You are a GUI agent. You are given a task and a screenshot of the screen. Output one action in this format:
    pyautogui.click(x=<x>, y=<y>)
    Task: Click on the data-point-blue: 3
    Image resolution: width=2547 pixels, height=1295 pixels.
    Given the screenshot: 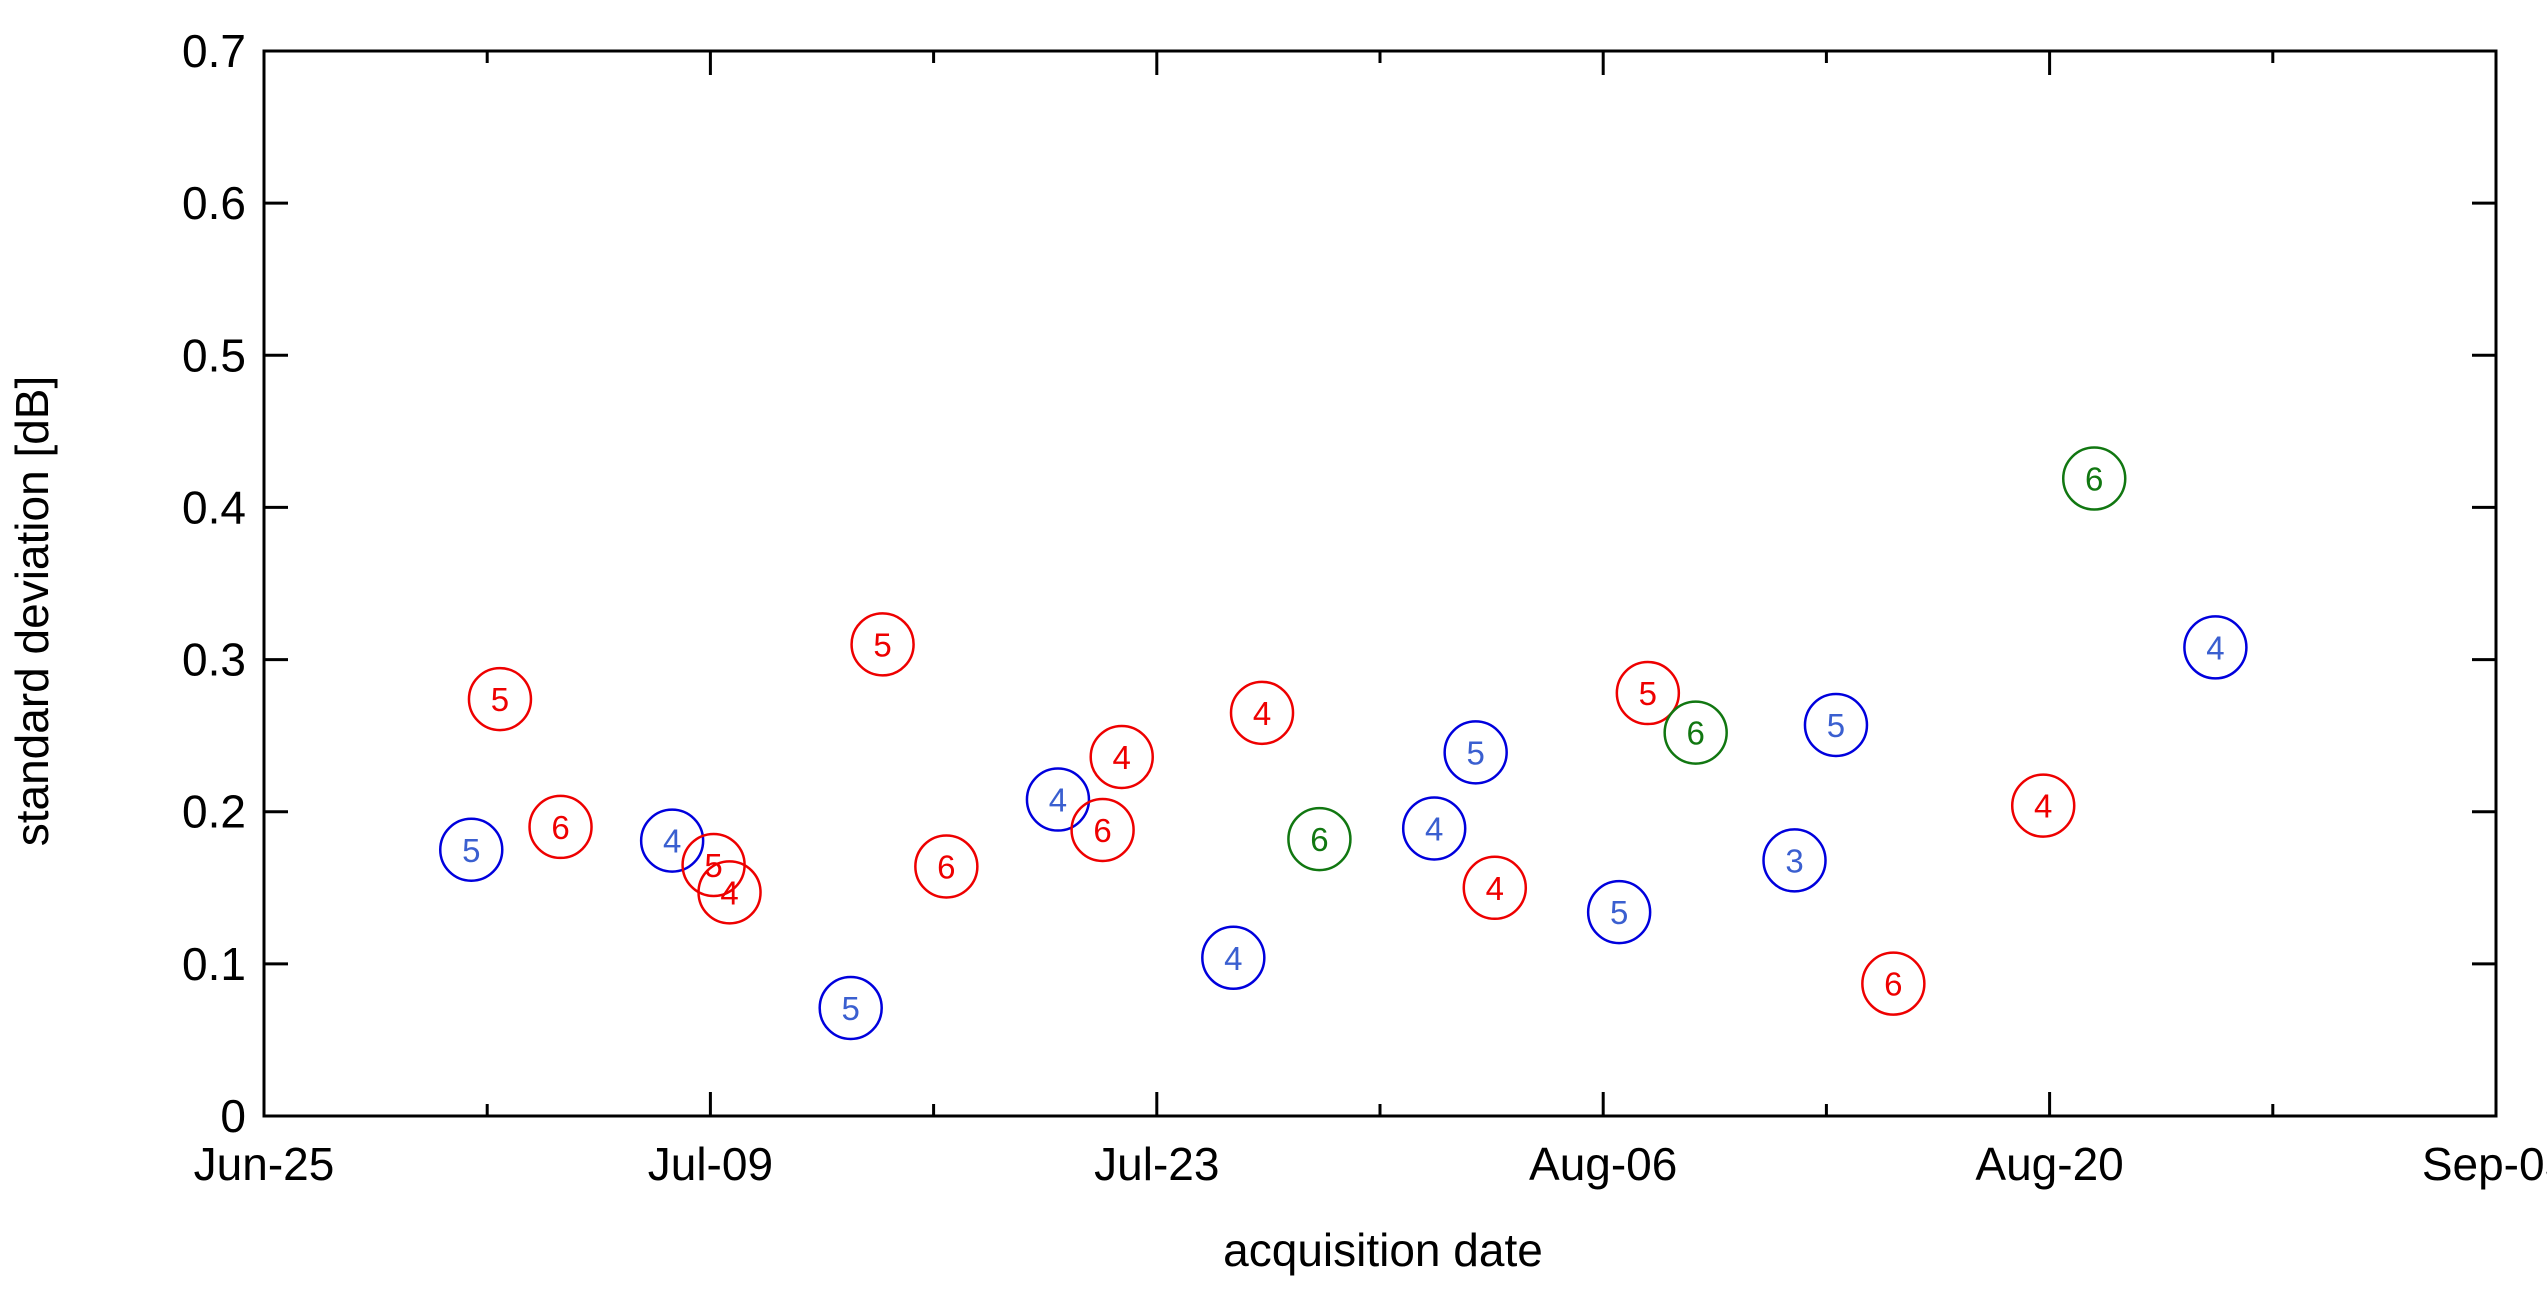 What is the action you would take?
    pyautogui.click(x=1794, y=860)
    